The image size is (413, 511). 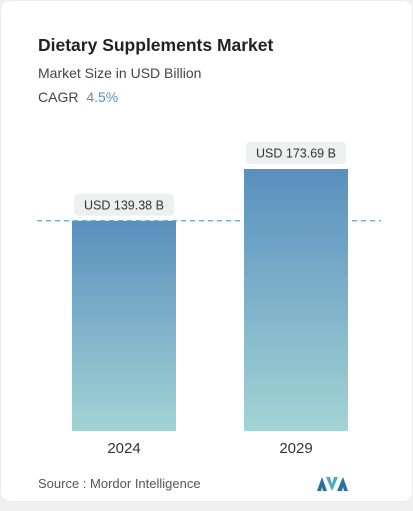 What do you see at coordinates (119, 483) in the screenshot?
I see `source-text: Source : Mordor Intelligence` at bounding box center [119, 483].